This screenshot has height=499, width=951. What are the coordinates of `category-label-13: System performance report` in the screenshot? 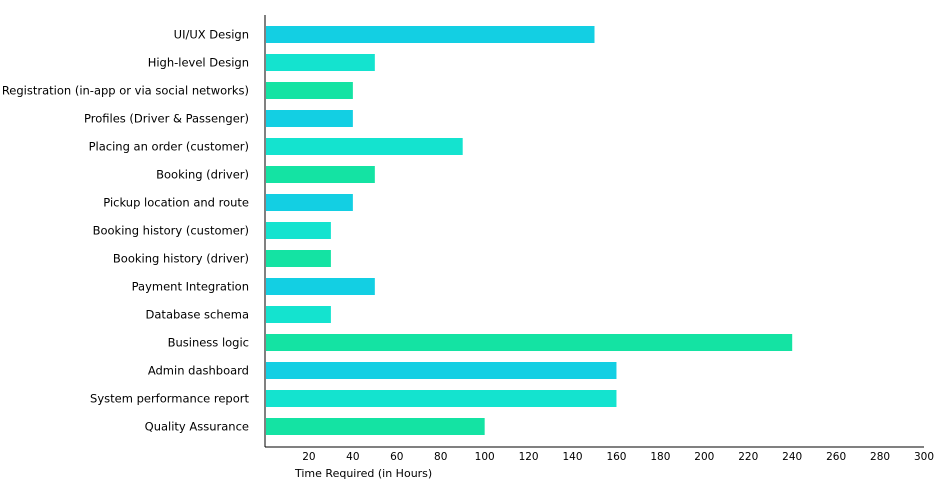 It's located at (169, 399).